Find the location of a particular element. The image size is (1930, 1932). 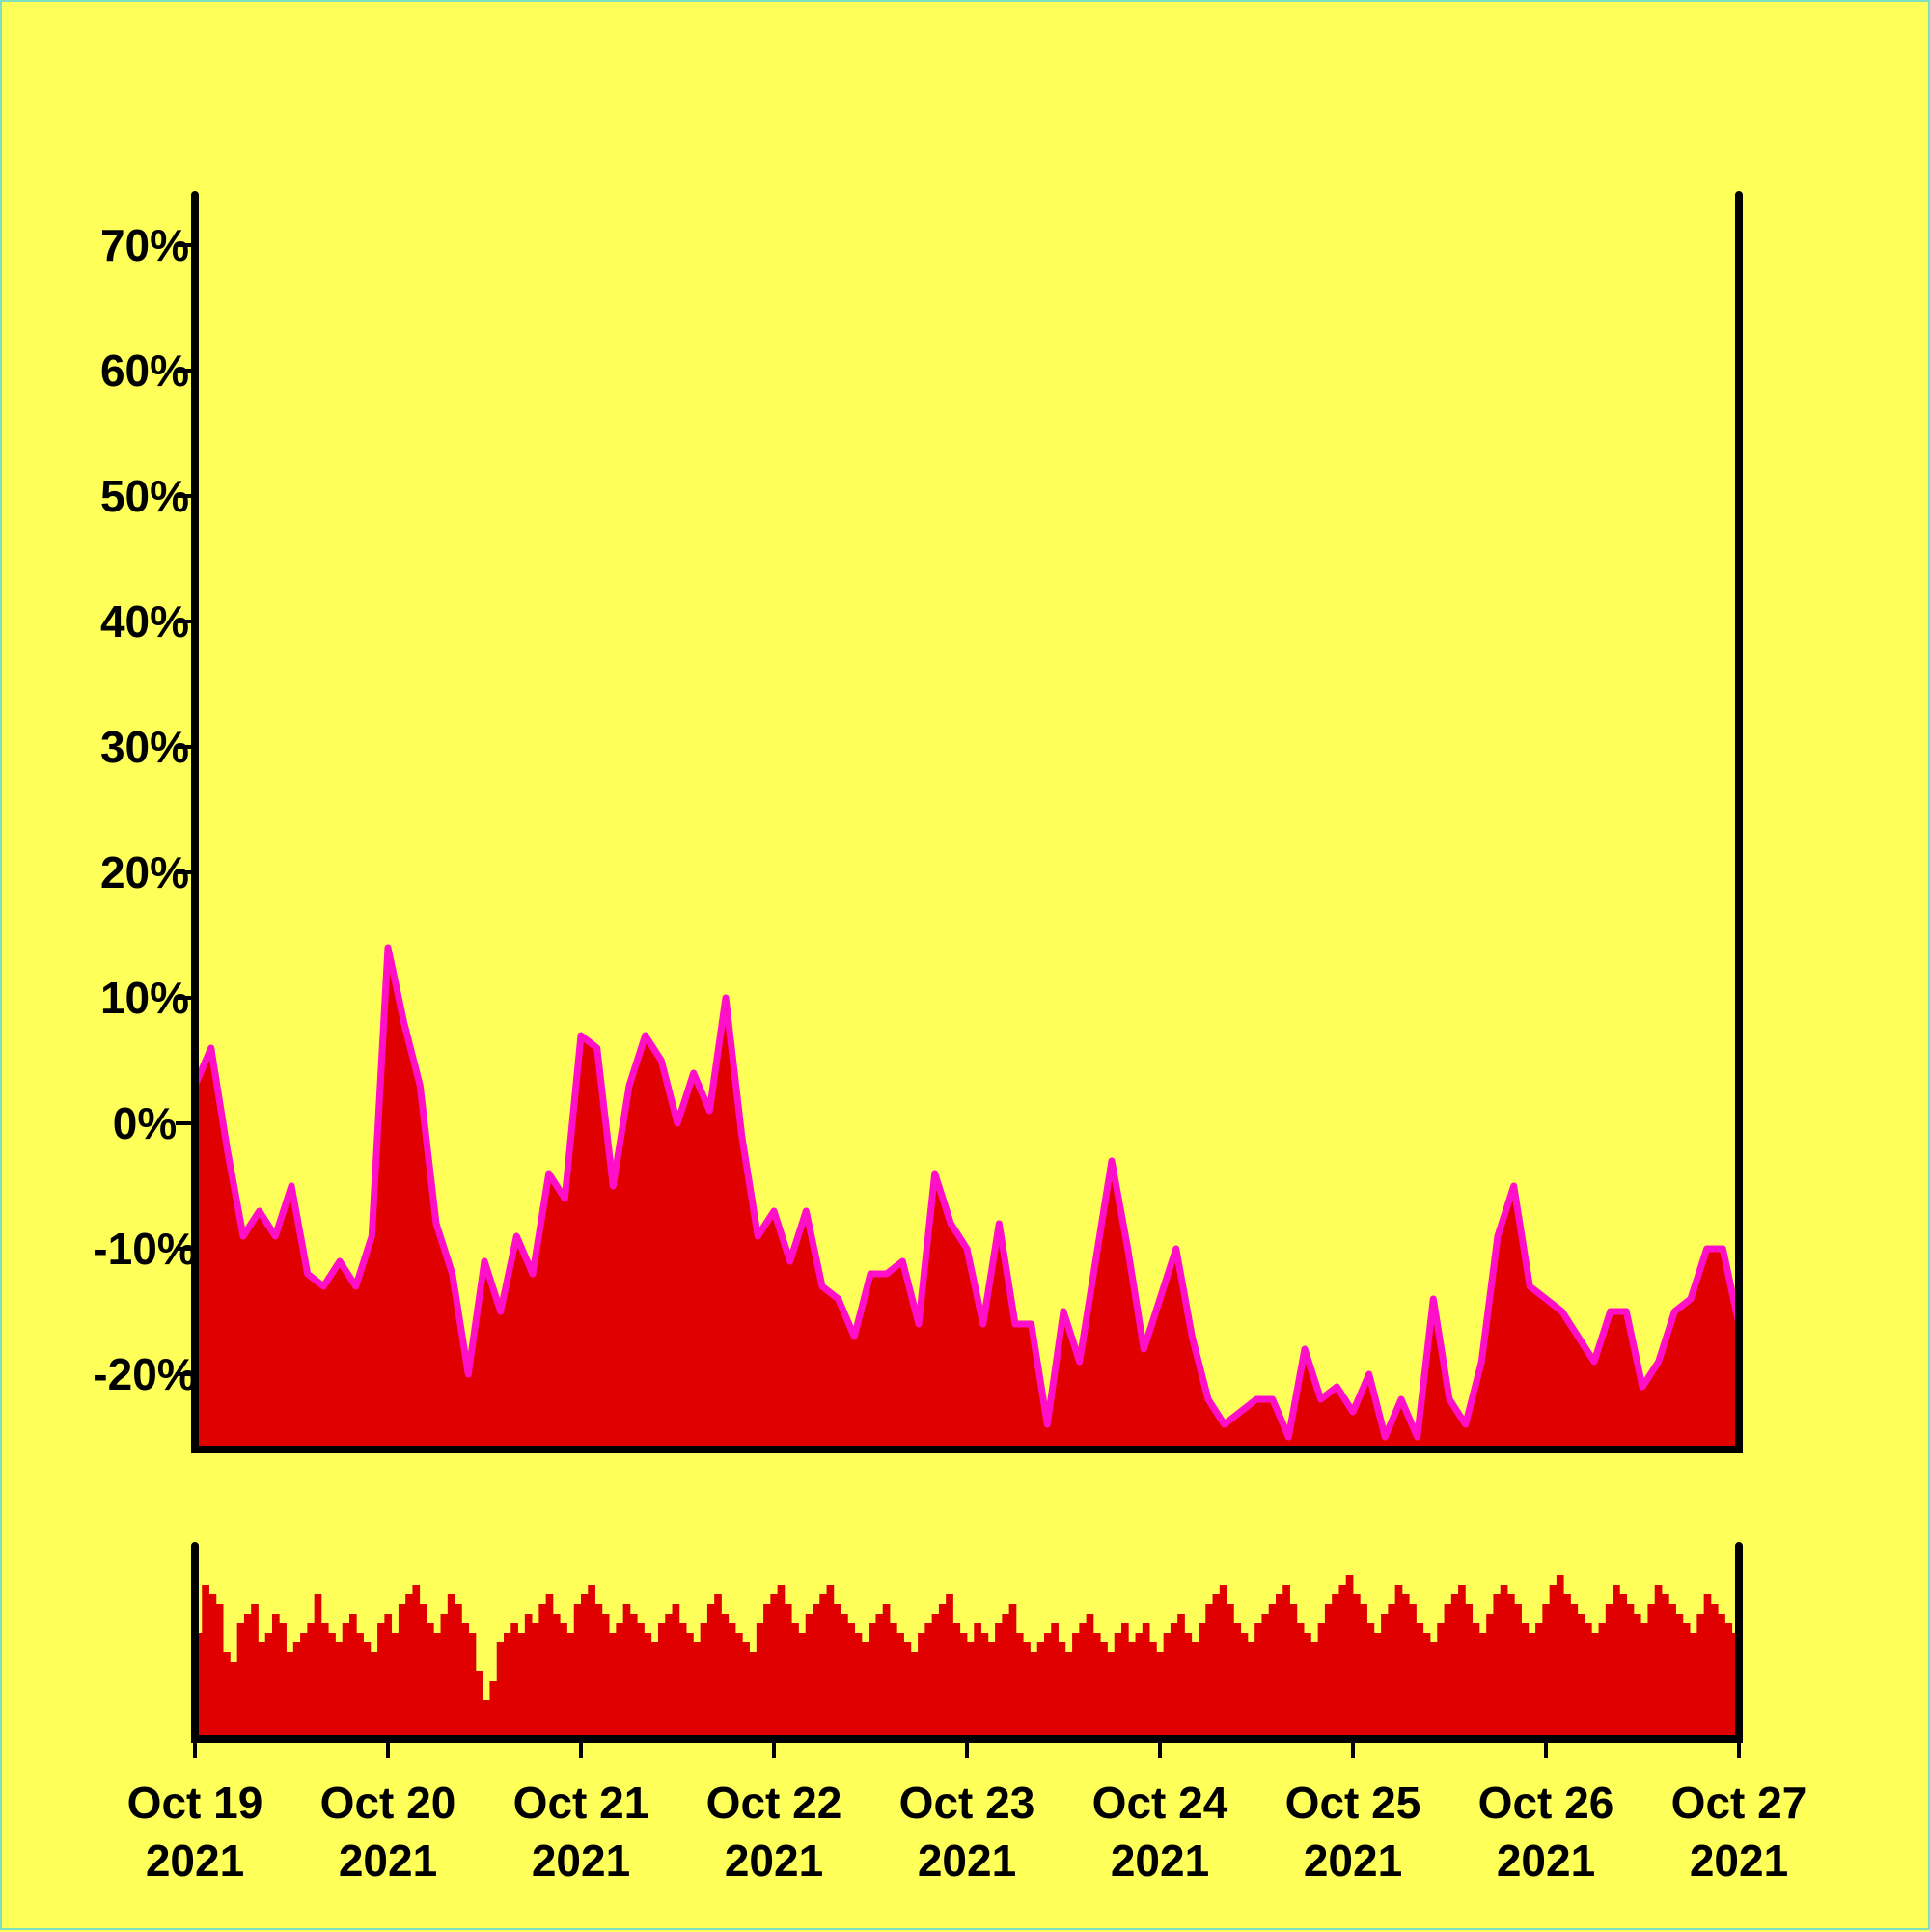

y-tick-label: 50% is located at coordinates (144, 496).